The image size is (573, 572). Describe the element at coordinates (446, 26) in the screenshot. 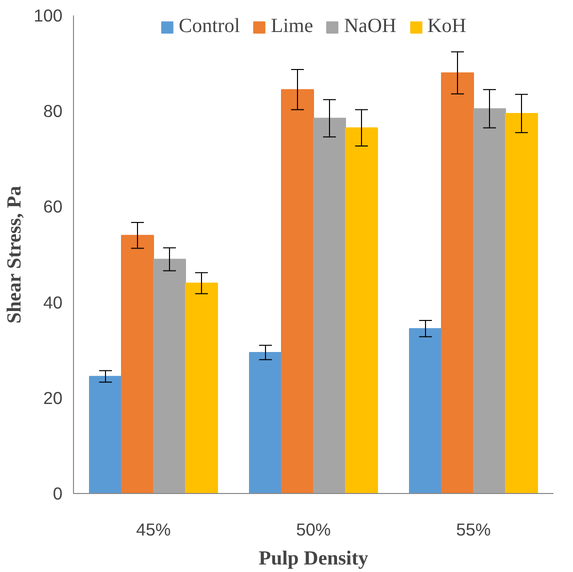

I see `legend-label: KoH` at that location.